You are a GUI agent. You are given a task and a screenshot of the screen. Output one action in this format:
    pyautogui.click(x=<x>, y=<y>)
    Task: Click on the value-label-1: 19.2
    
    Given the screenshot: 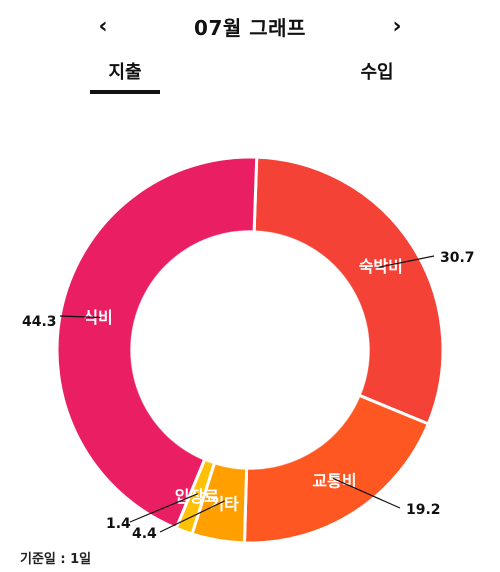 What is the action you would take?
    pyautogui.click(x=423, y=510)
    